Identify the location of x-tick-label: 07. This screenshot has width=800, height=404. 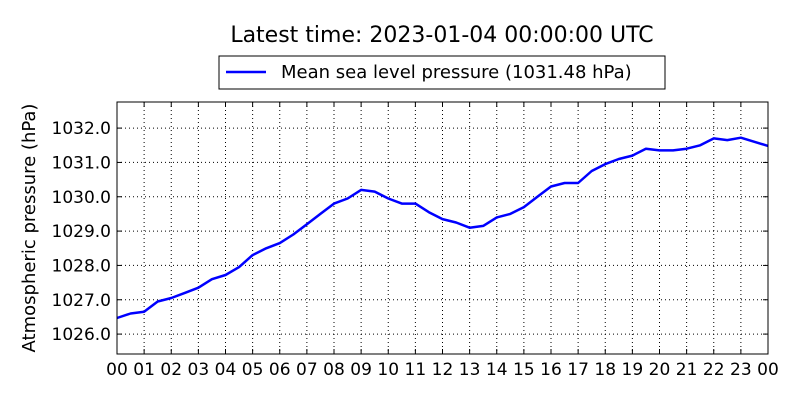
(307, 370).